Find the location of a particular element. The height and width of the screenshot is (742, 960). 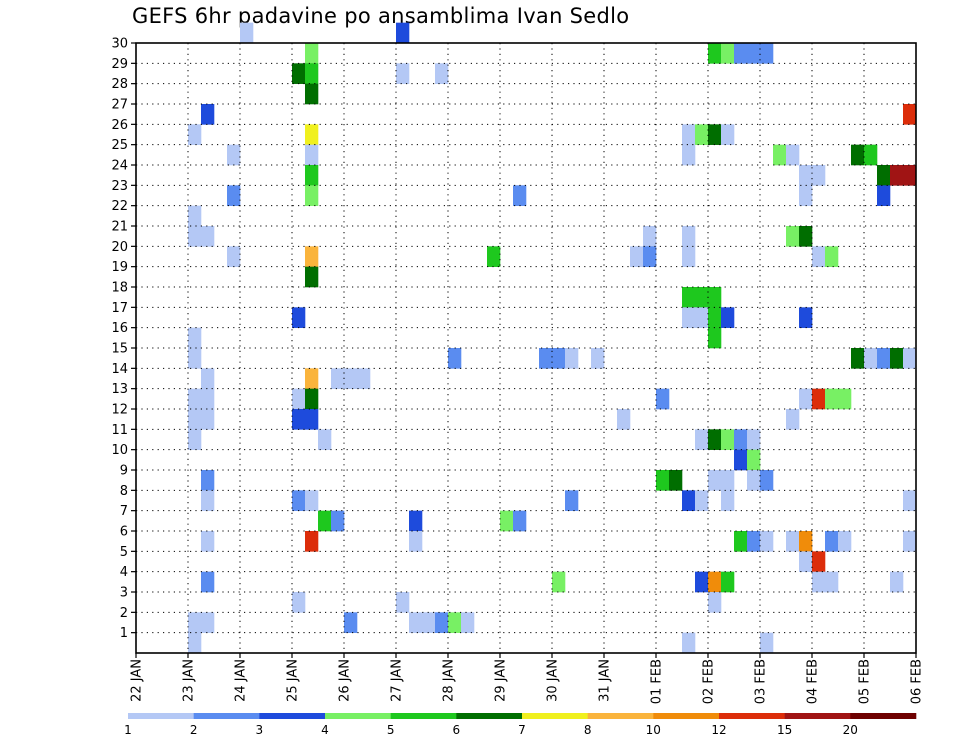

y-tick-label: 11 is located at coordinates (119, 430).